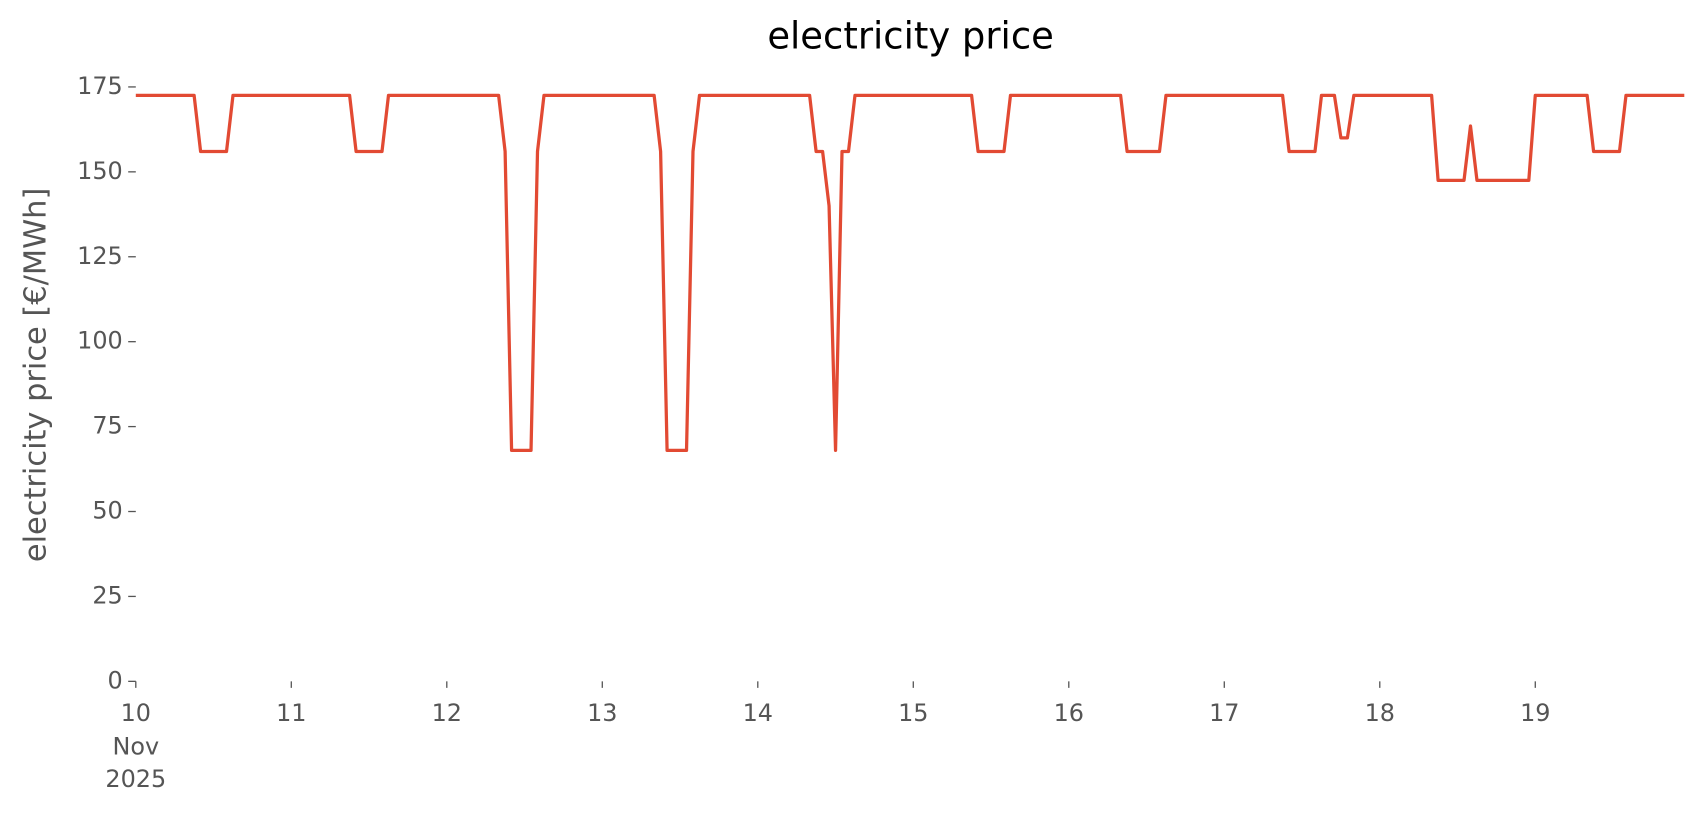  Describe the element at coordinates (910, 36) in the screenshot. I see `chart-title: electricity price` at that location.